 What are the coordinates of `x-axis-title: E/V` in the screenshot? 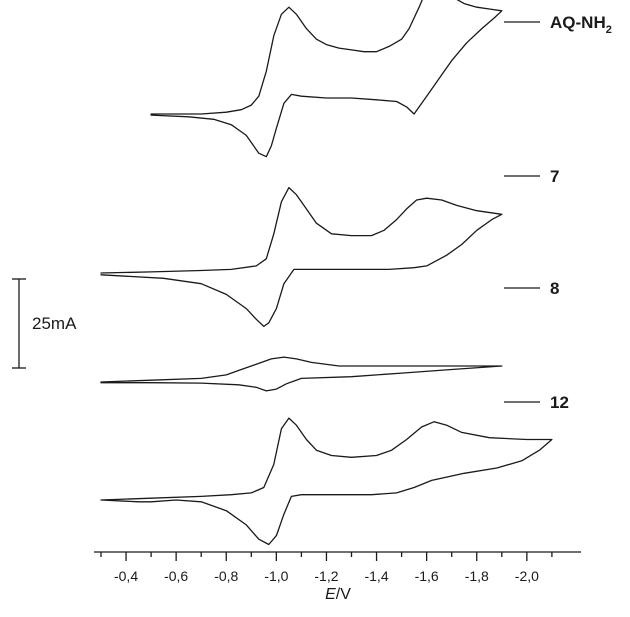 It's located at (338, 594).